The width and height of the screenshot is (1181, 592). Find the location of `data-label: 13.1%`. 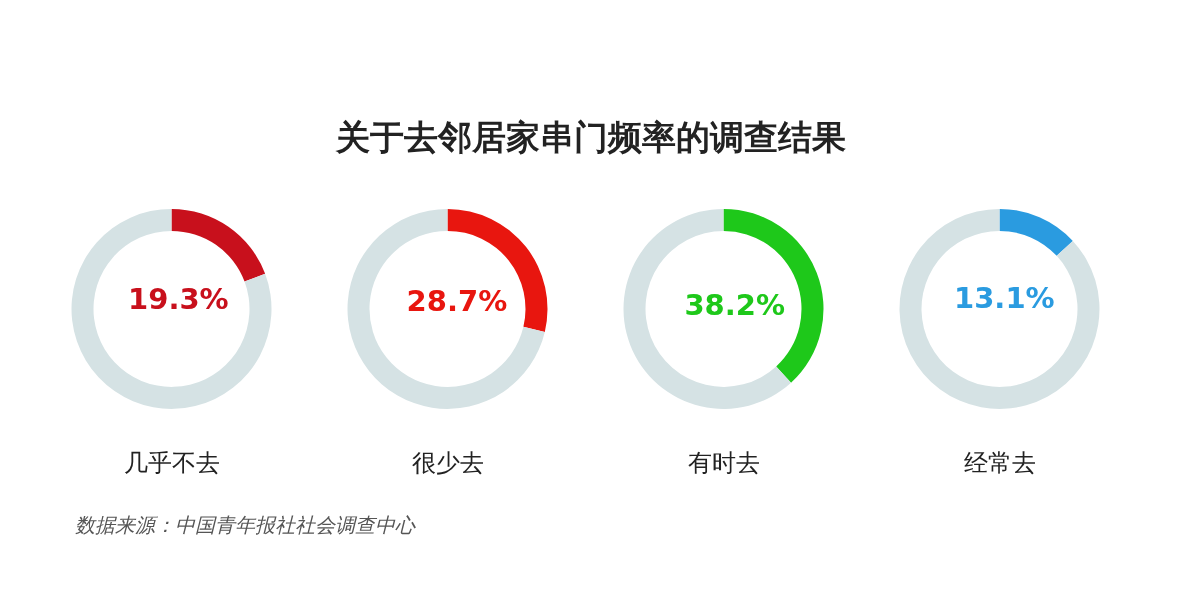

data-label: 13.1% is located at coordinates (1004, 297).